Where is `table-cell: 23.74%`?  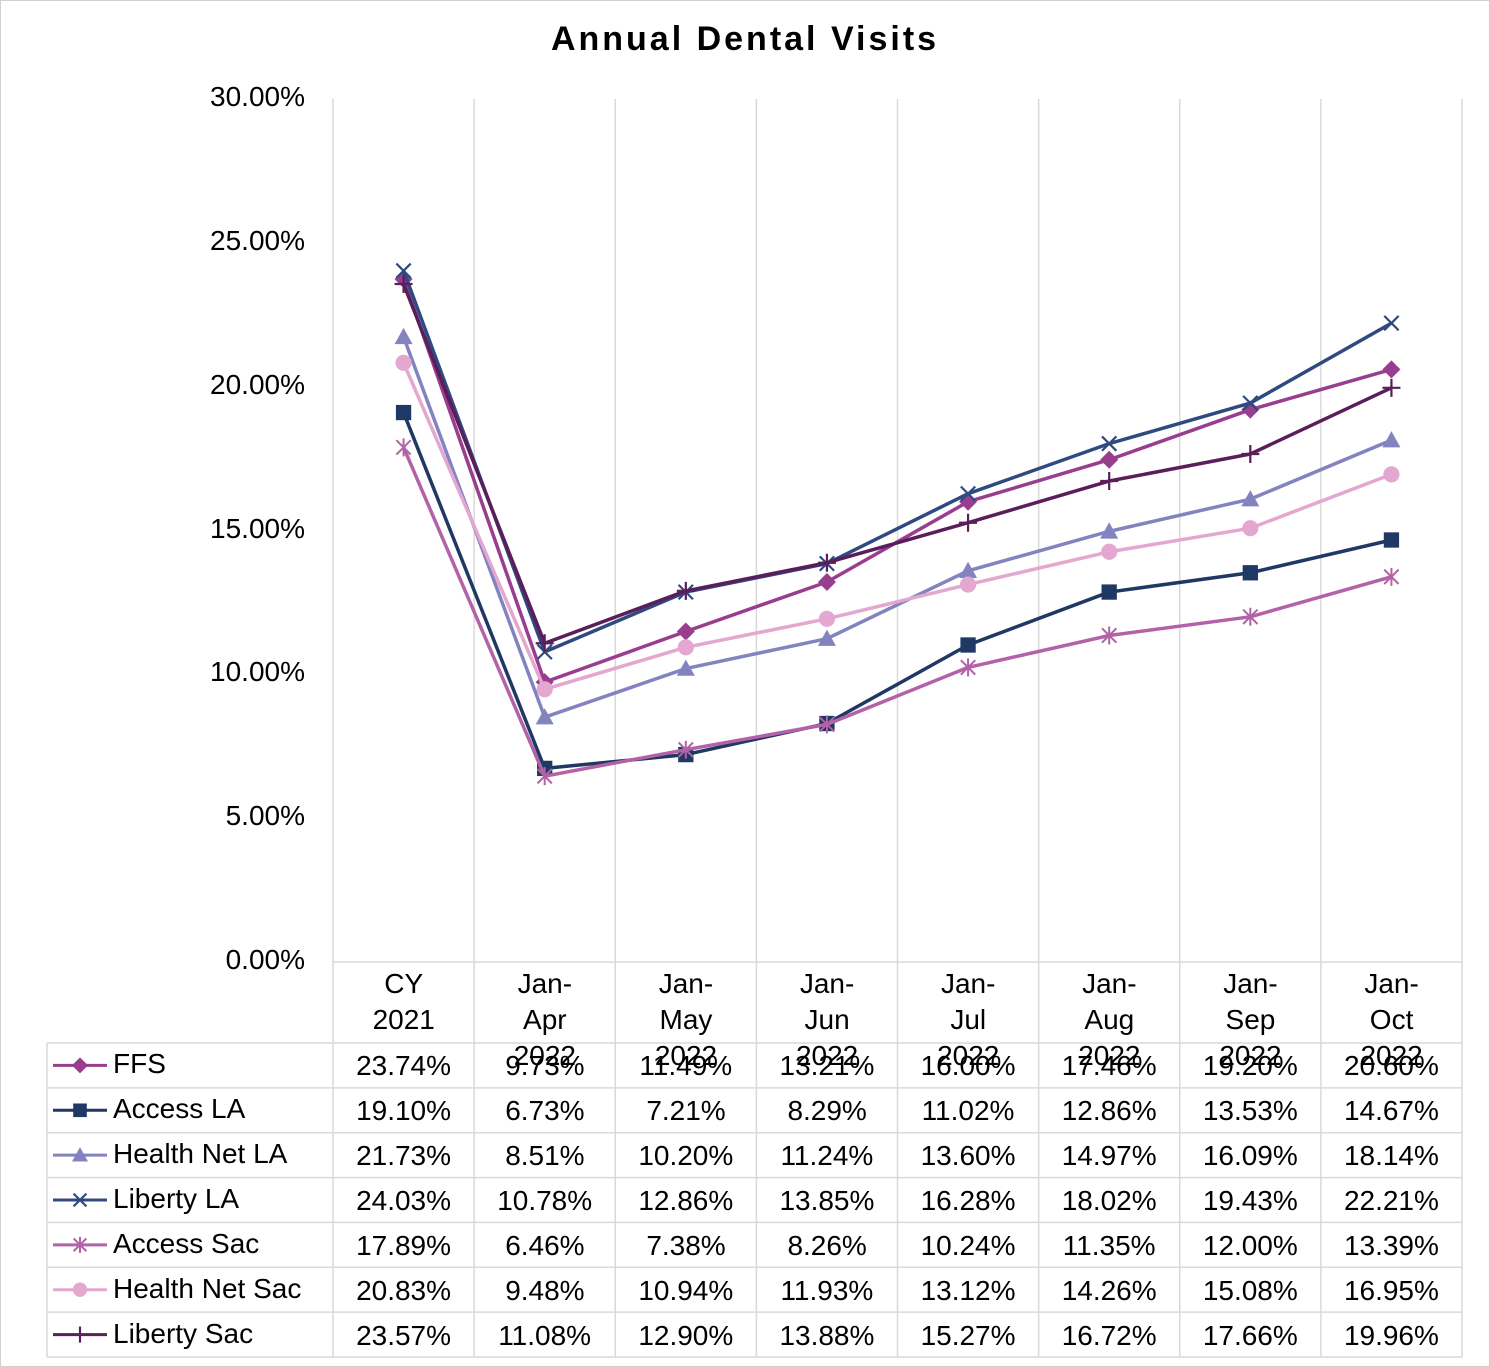 table-cell: 23.74% is located at coordinates (404, 1066).